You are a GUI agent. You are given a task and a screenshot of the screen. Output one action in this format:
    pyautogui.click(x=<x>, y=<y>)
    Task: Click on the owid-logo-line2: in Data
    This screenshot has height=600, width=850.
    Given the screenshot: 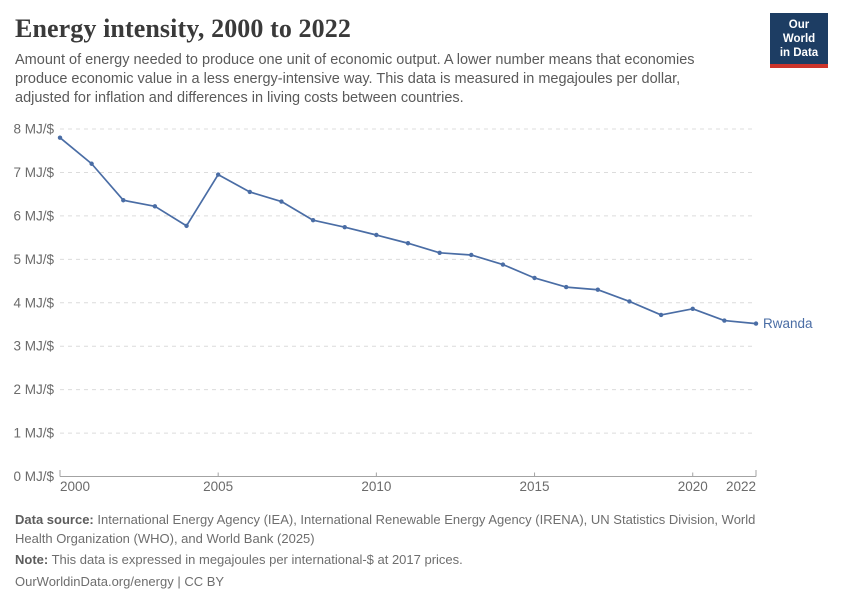 What is the action you would take?
    pyautogui.click(x=799, y=53)
    